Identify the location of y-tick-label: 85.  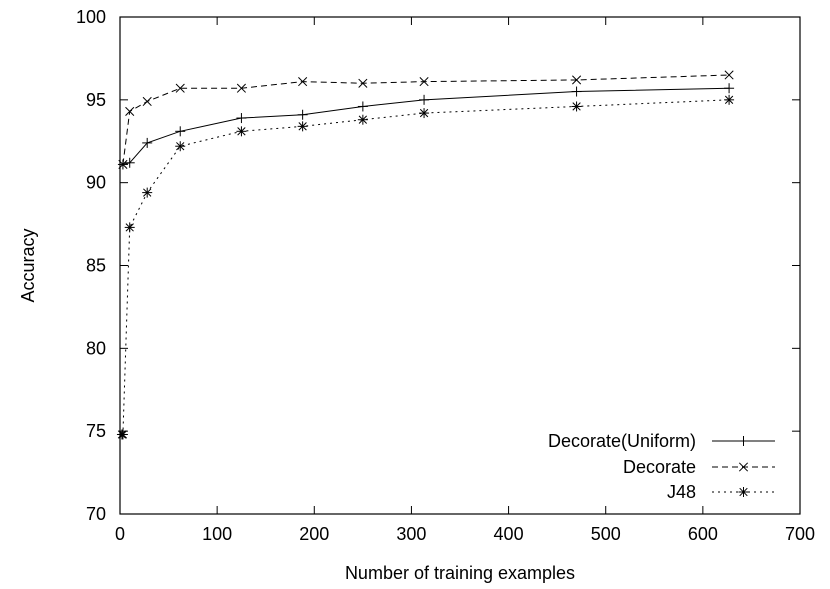
(96, 266).